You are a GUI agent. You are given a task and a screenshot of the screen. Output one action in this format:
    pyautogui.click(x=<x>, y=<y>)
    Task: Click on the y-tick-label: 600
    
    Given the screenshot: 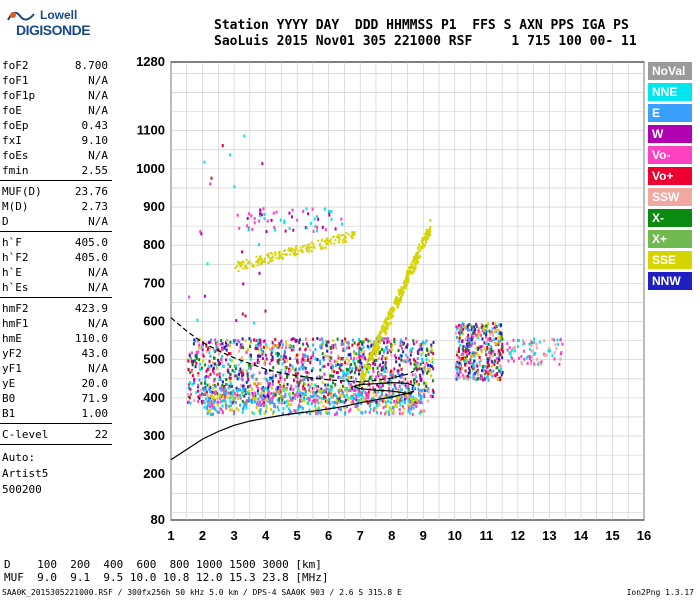 What is the action you would take?
    pyautogui.click(x=154, y=321)
    